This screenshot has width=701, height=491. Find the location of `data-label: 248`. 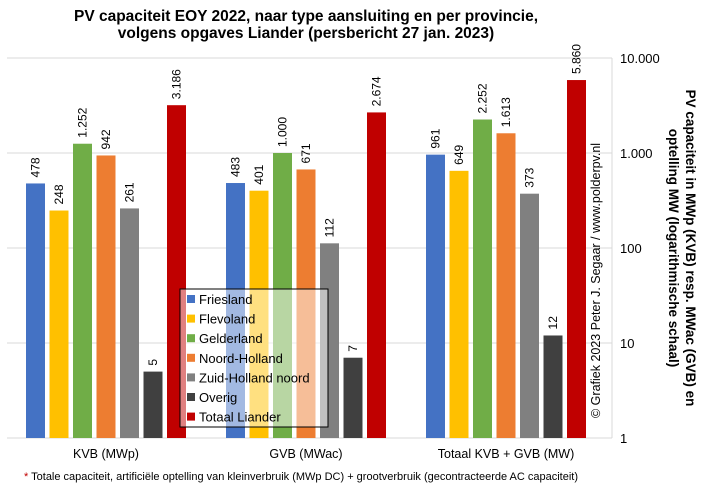

data-label: 248 is located at coordinates (59, 194).